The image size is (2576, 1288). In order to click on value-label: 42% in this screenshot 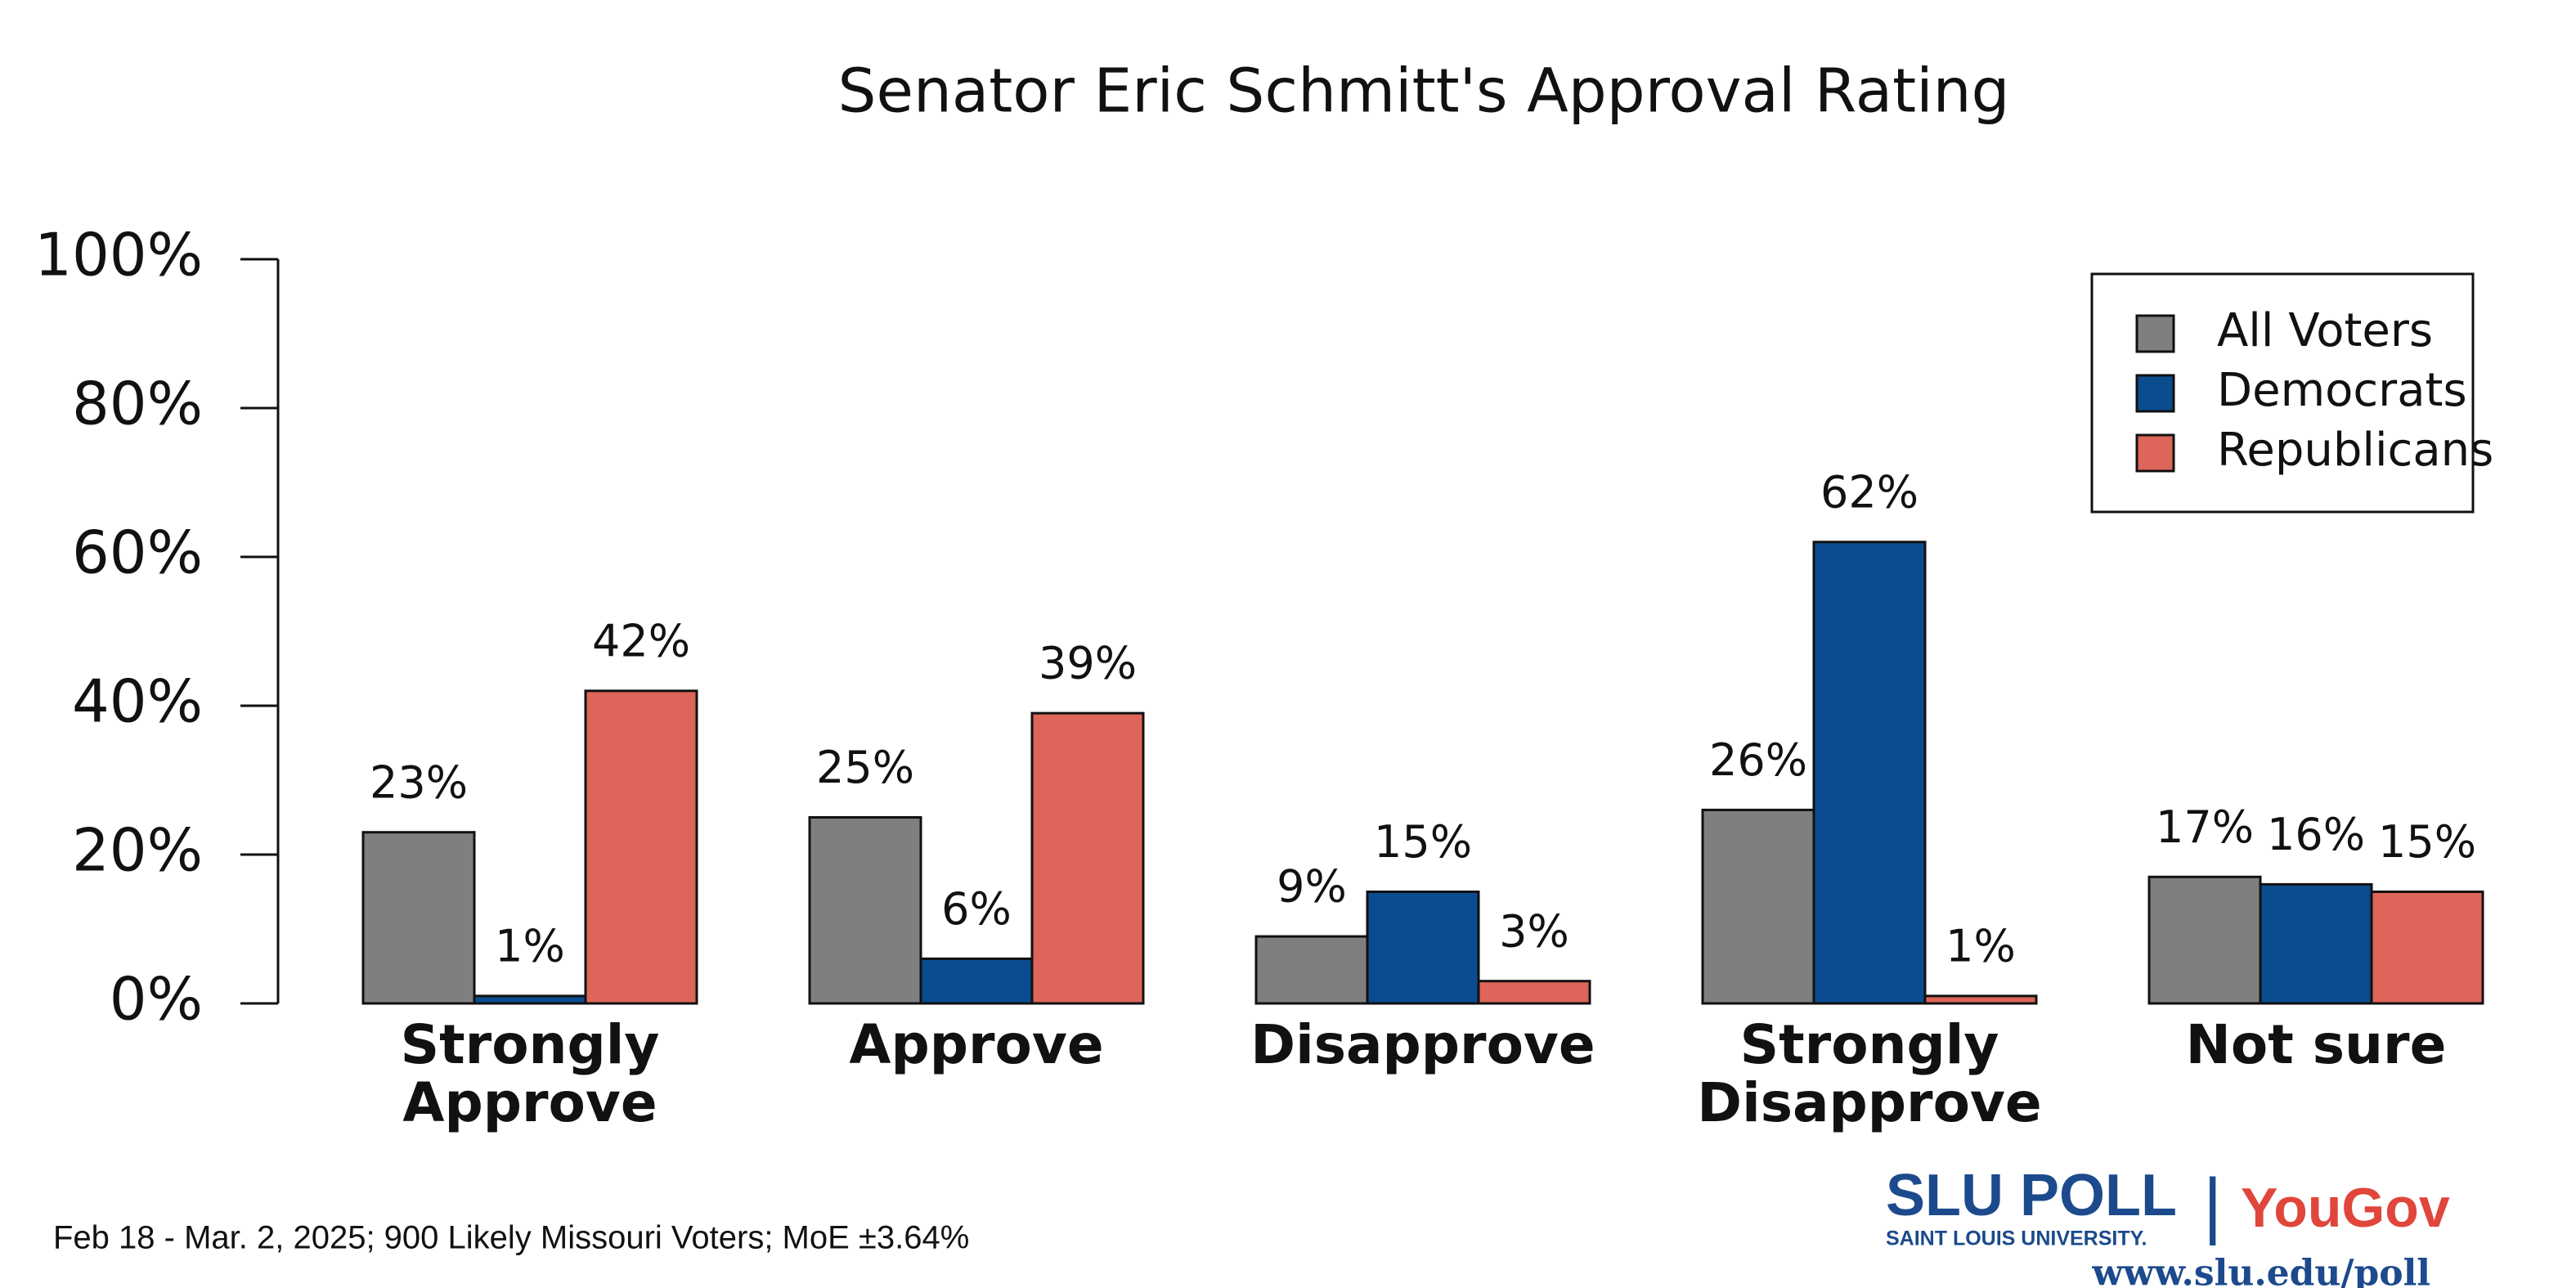, I will do `click(641, 640)`.